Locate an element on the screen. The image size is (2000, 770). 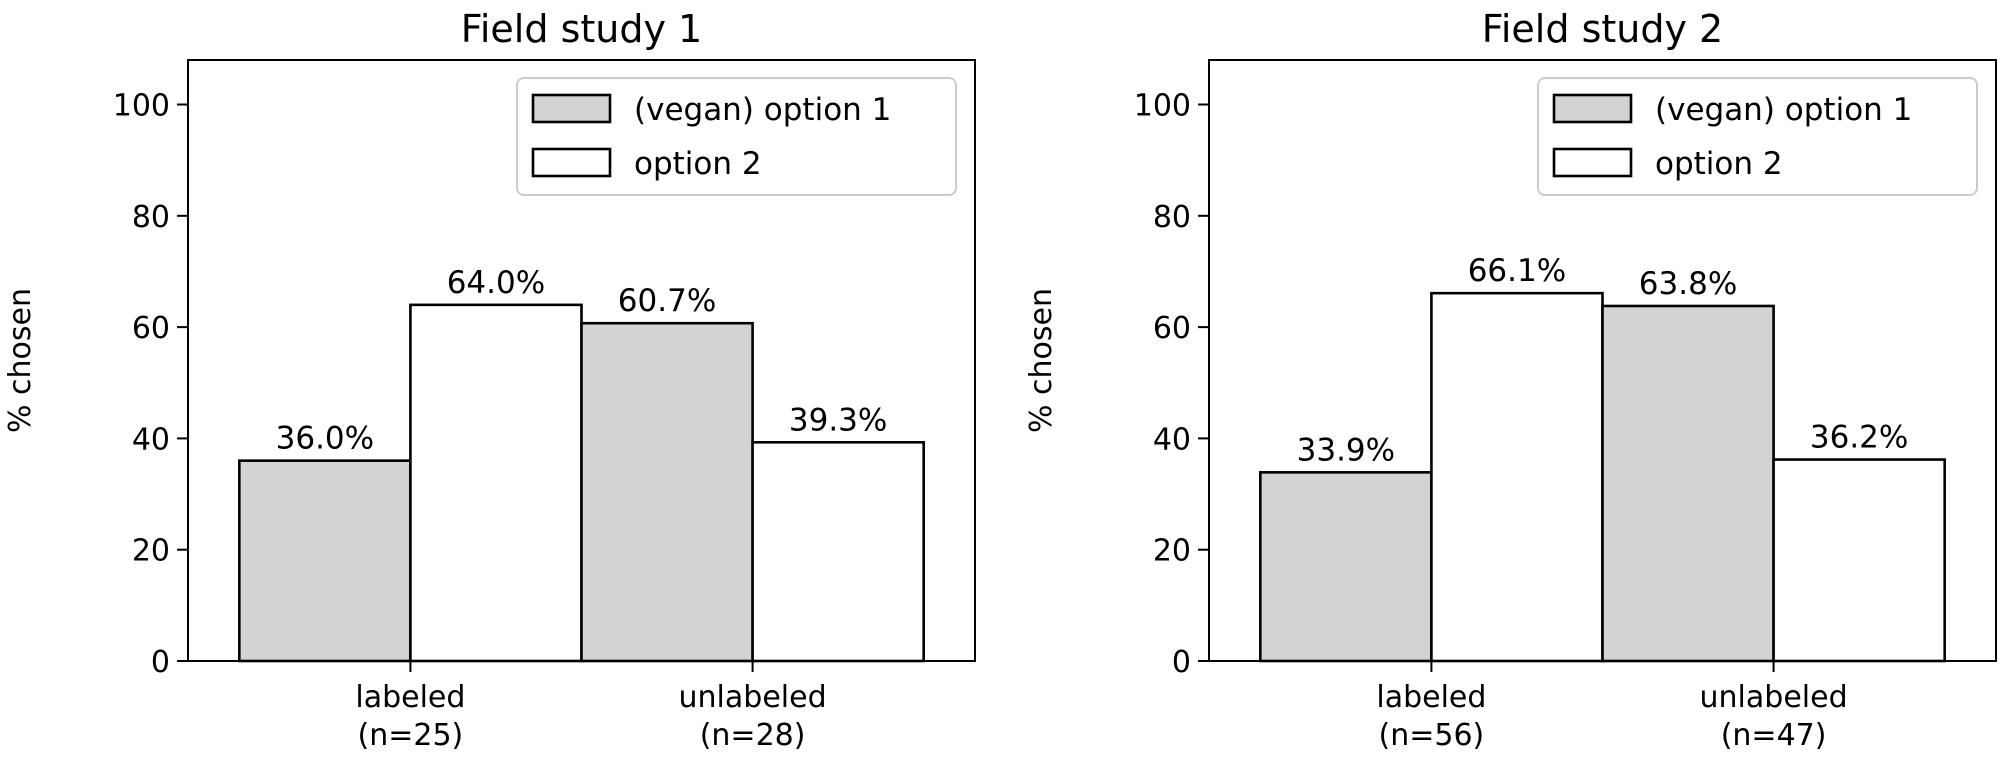
chart-title: Field study 2 is located at coordinates (1602, 29).